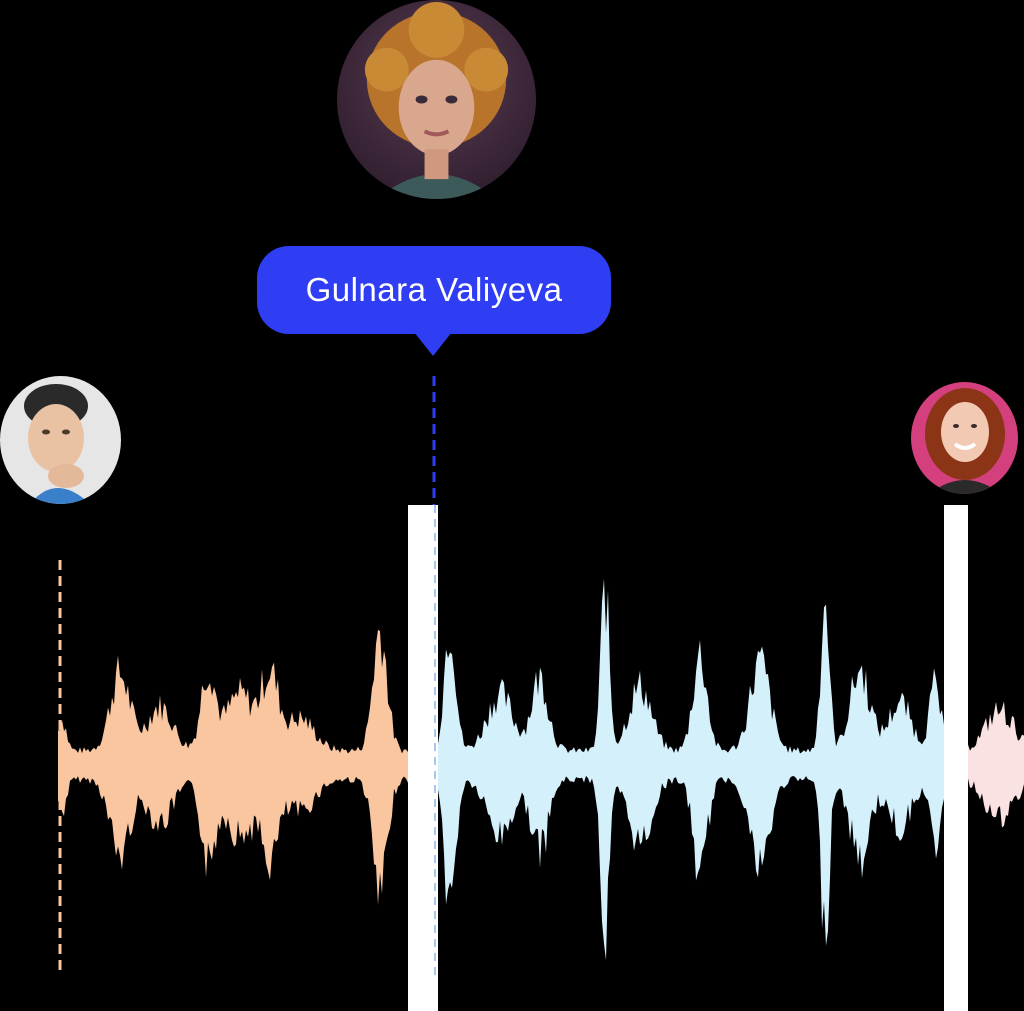 The image size is (1024, 1011). I want to click on speaker-avatar-right, so click(964, 438).